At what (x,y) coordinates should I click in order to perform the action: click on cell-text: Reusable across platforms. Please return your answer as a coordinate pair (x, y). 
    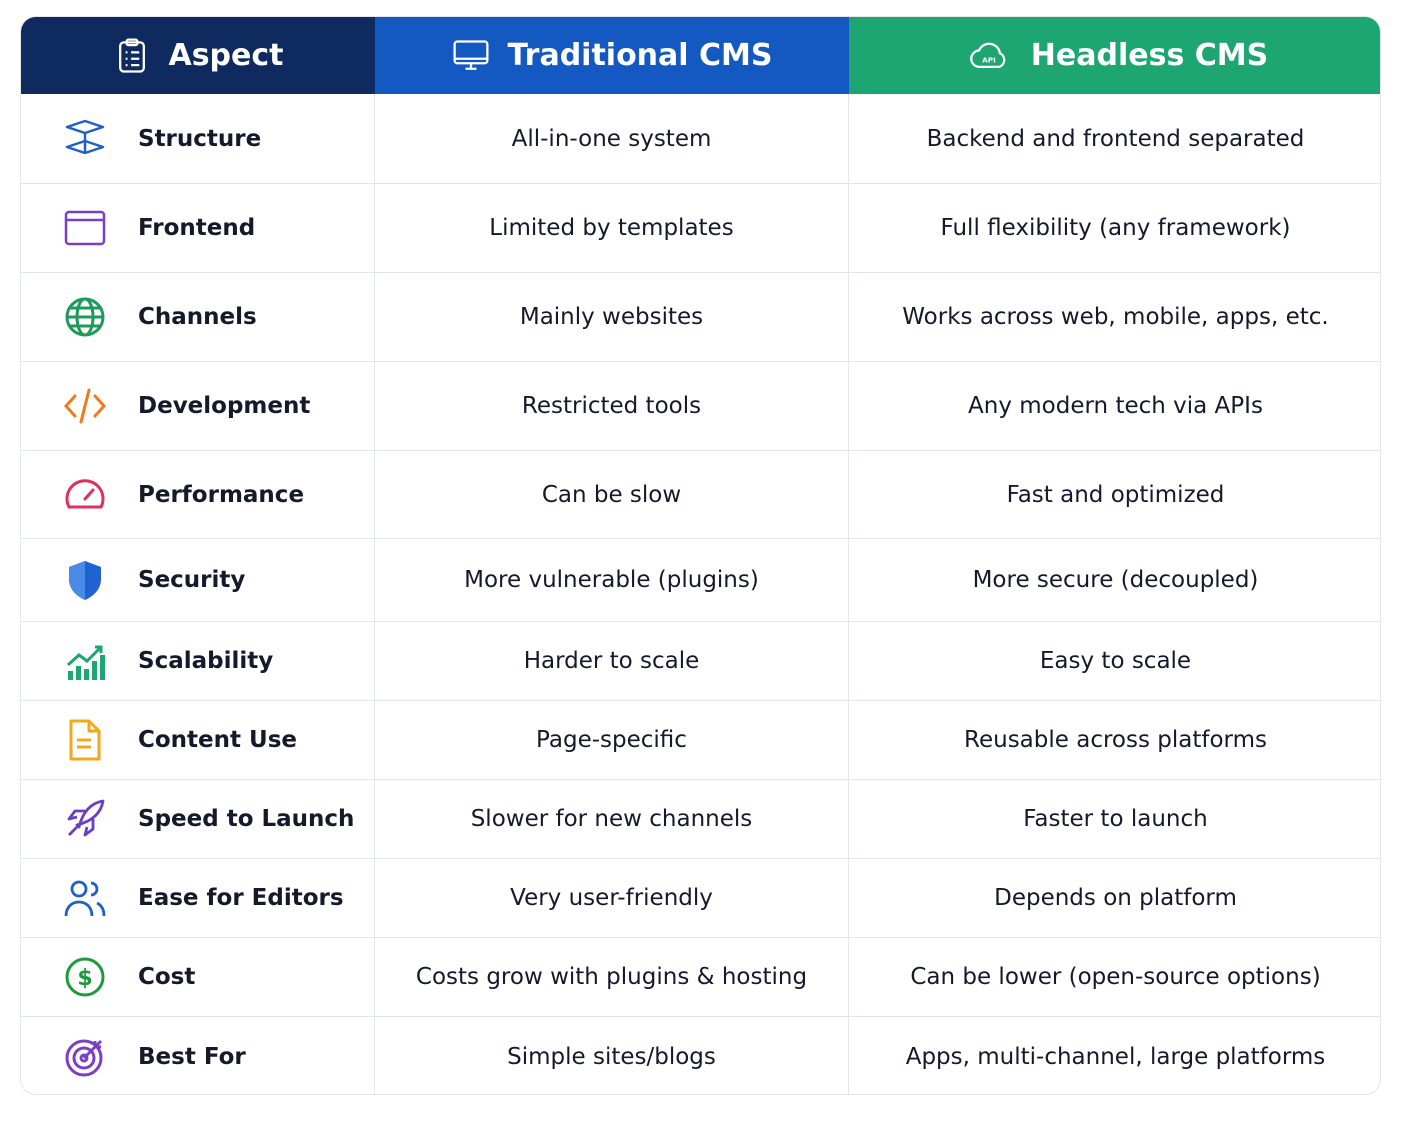
    Looking at the image, I should click on (1115, 740).